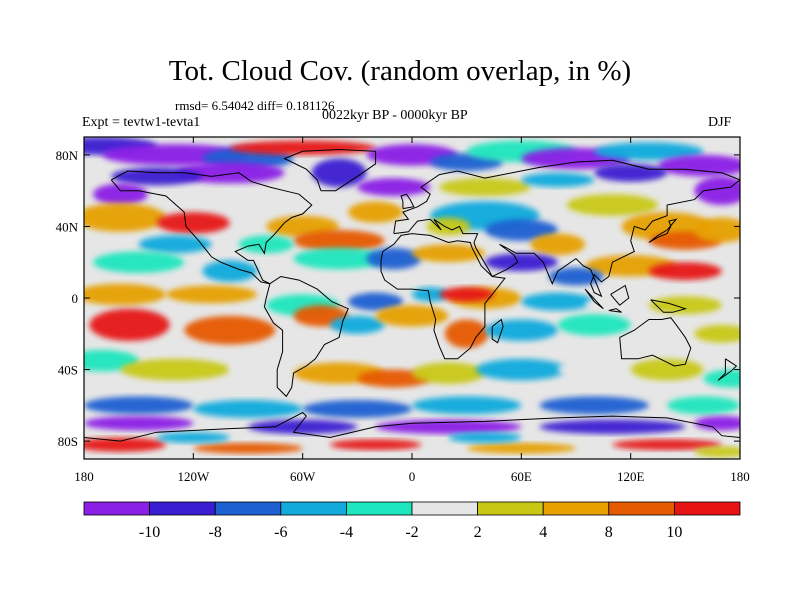 The height and width of the screenshot is (600, 800). I want to click on y-tick-label: 80N, so click(67, 155).